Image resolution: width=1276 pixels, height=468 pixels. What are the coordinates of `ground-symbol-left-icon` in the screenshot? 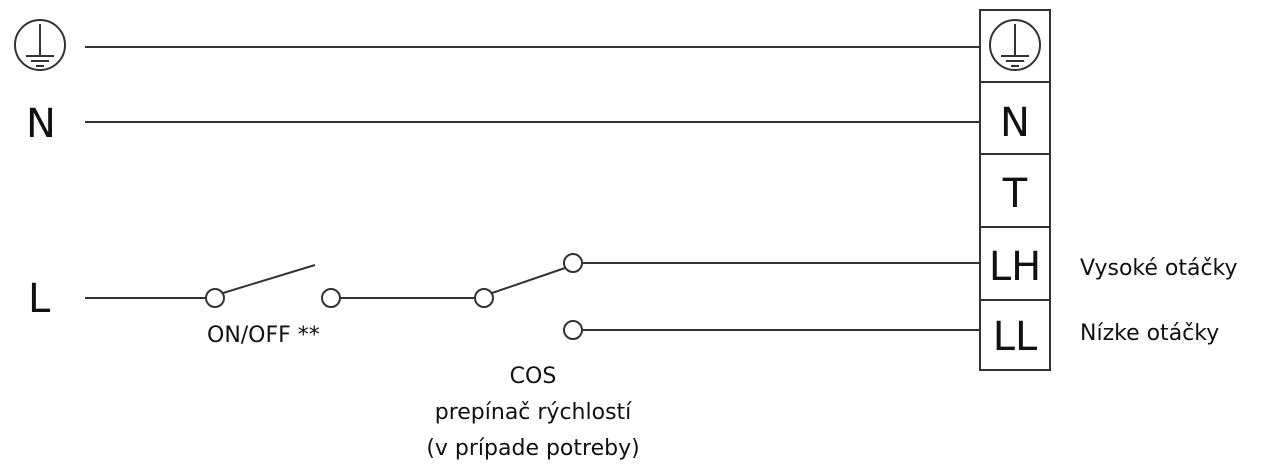 It's located at (40, 45).